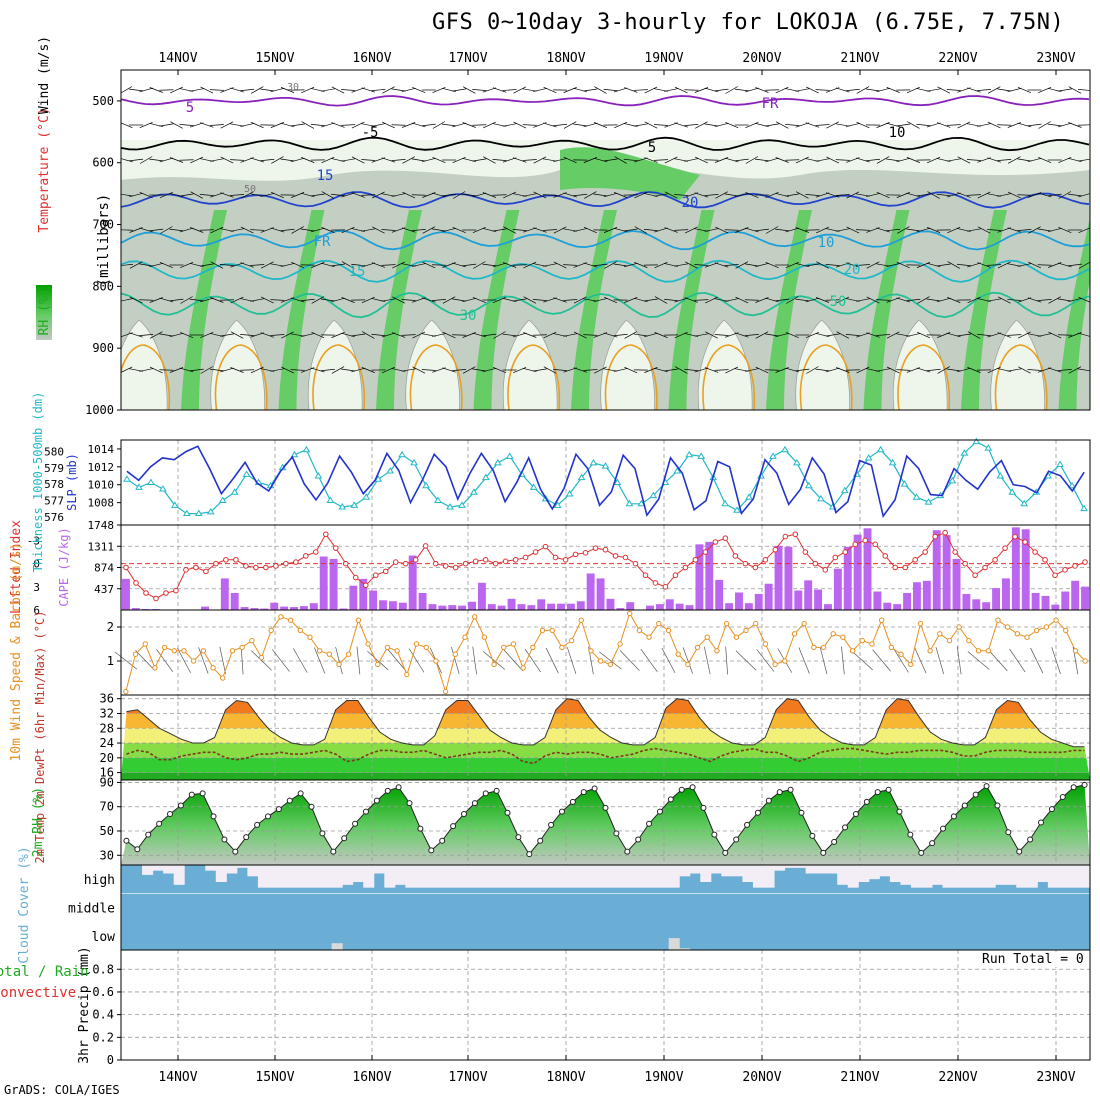 The height and width of the screenshot is (1104, 1100). What do you see at coordinates (177, 1077) in the screenshot?
I see `day-label-bottom: 14NOV` at bounding box center [177, 1077].